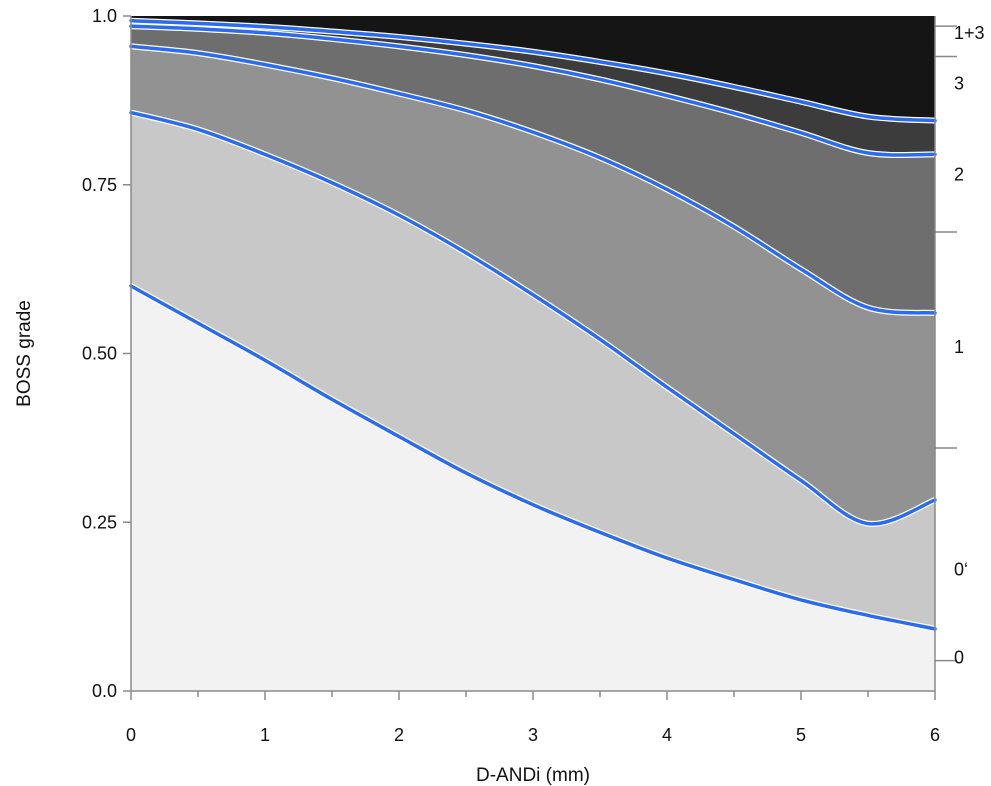 Image resolution: width=991 pixels, height=786 pixels. What do you see at coordinates (959, 347) in the screenshot?
I see `band-label: 1` at bounding box center [959, 347].